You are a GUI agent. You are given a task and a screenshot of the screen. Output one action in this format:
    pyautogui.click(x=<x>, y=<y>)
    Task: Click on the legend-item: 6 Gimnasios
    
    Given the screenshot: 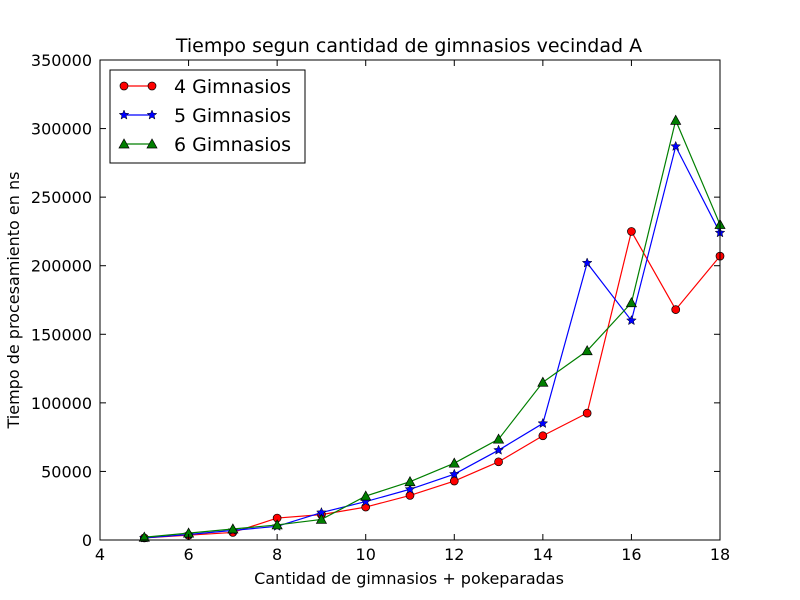 What is the action you would take?
    pyautogui.click(x=204, y=145)
    